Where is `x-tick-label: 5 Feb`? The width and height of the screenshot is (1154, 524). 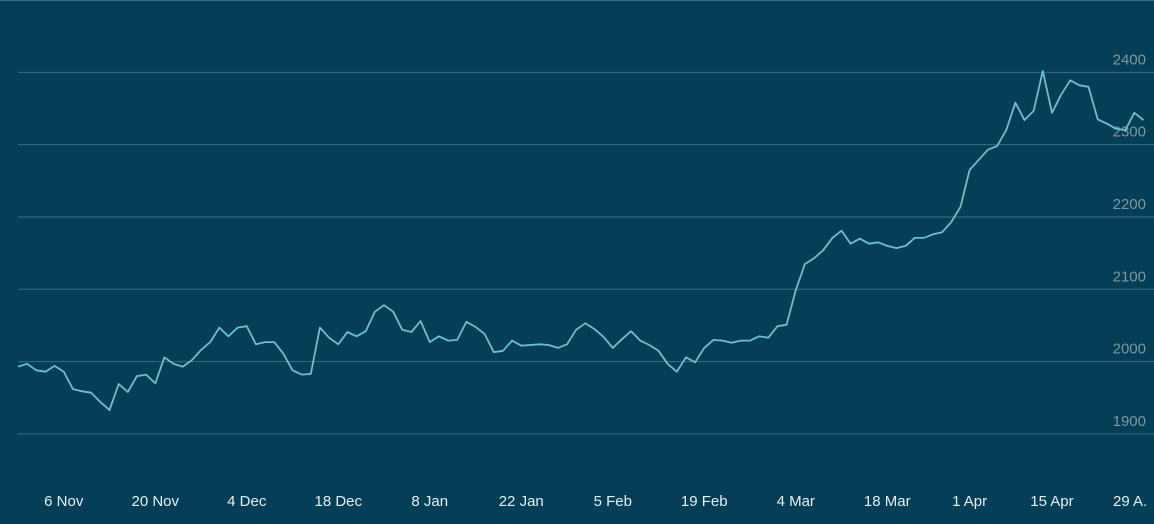 x-tick-label: 5 Feb is located at coordinates (613, 501).